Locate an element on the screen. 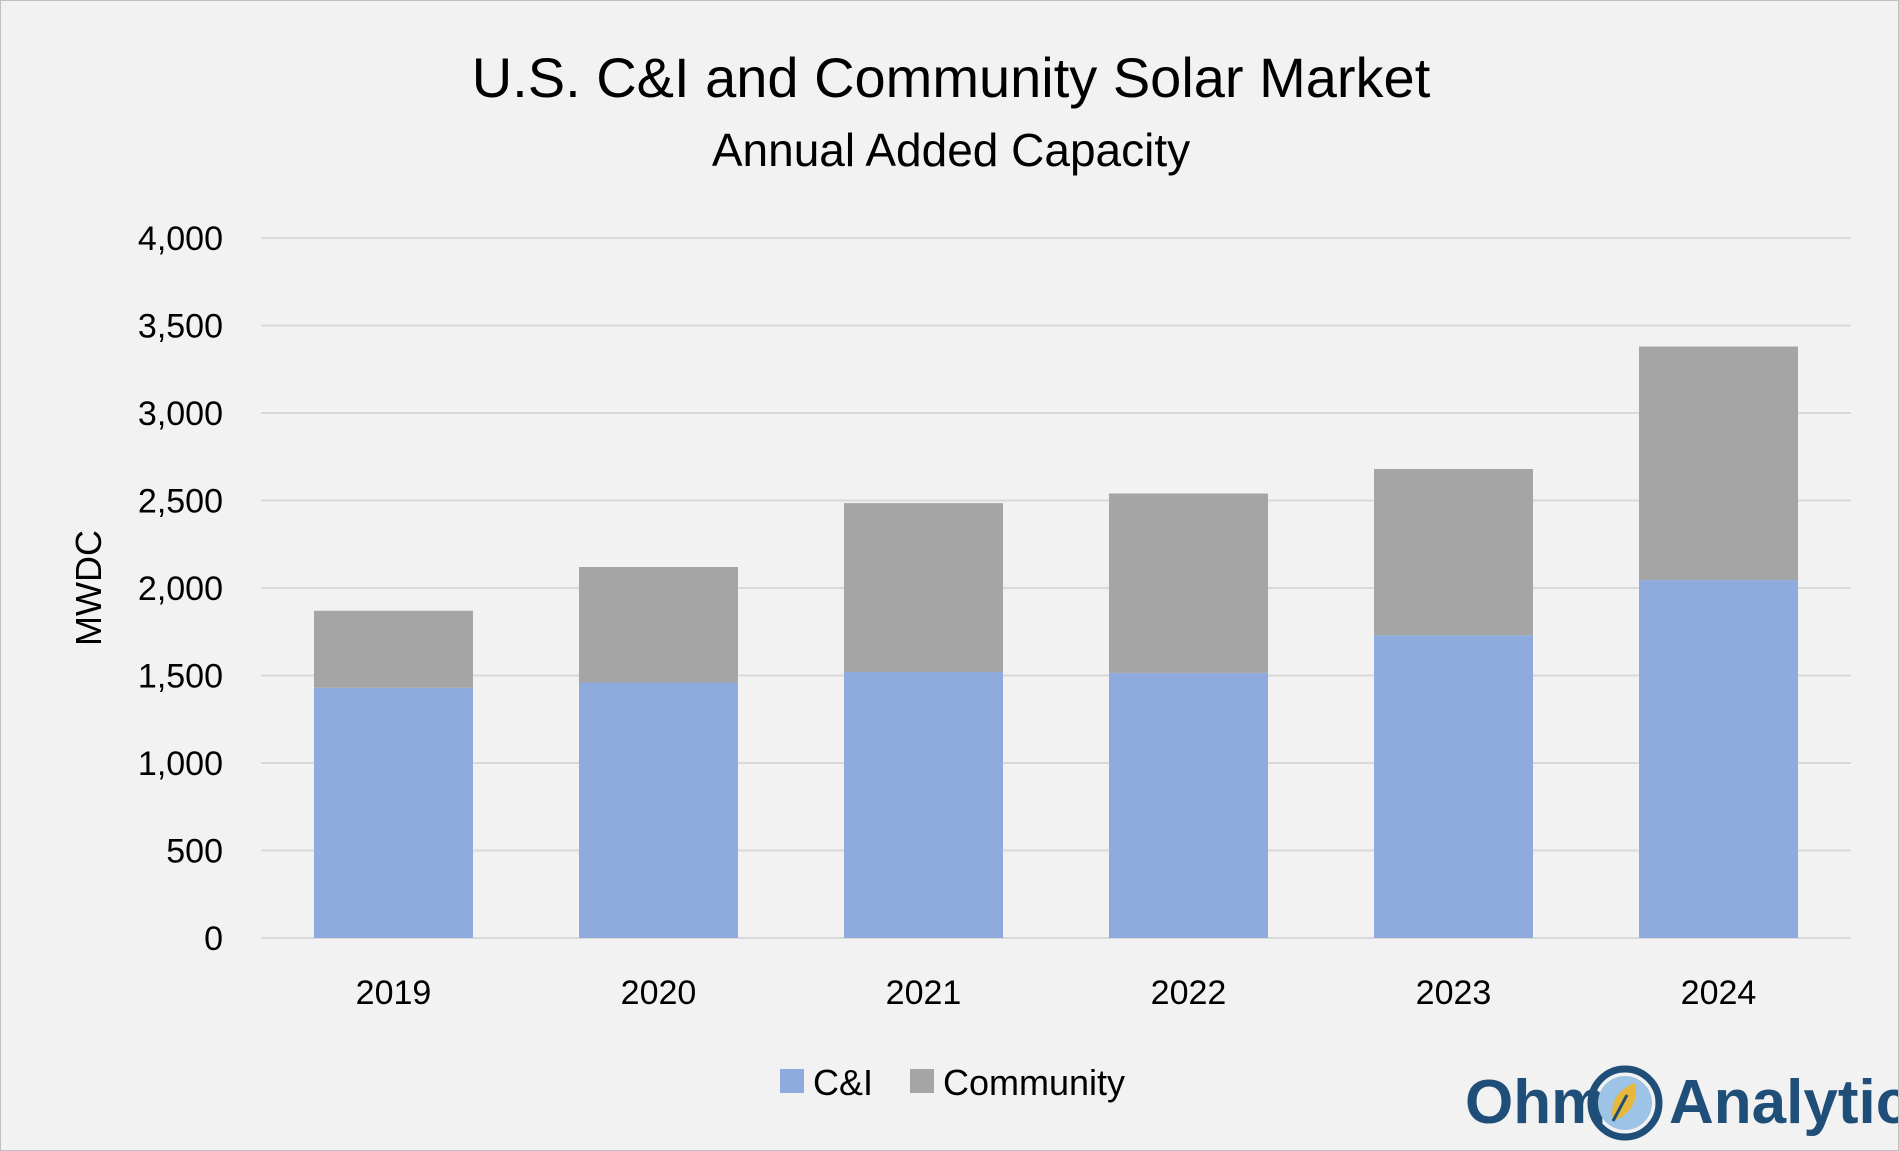 This screenshot has width=1899, height=1151. legend-swatch-ci is located at coordinates (792, 1081).